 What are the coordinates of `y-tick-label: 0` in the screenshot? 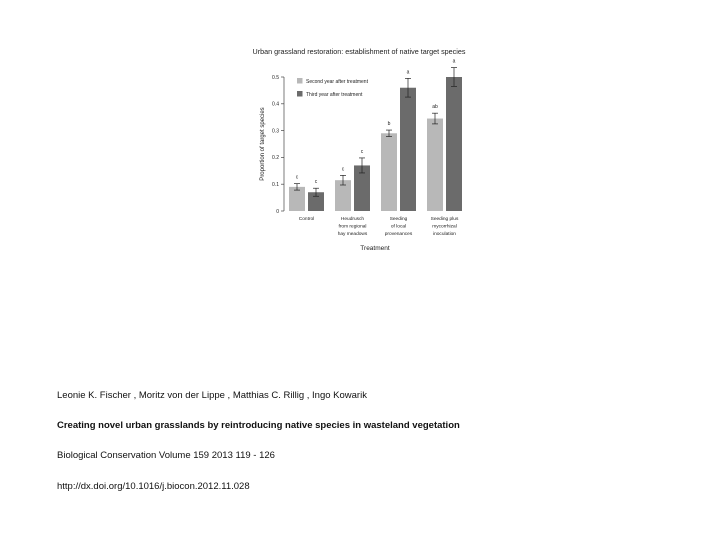 It's located at (277, 212).